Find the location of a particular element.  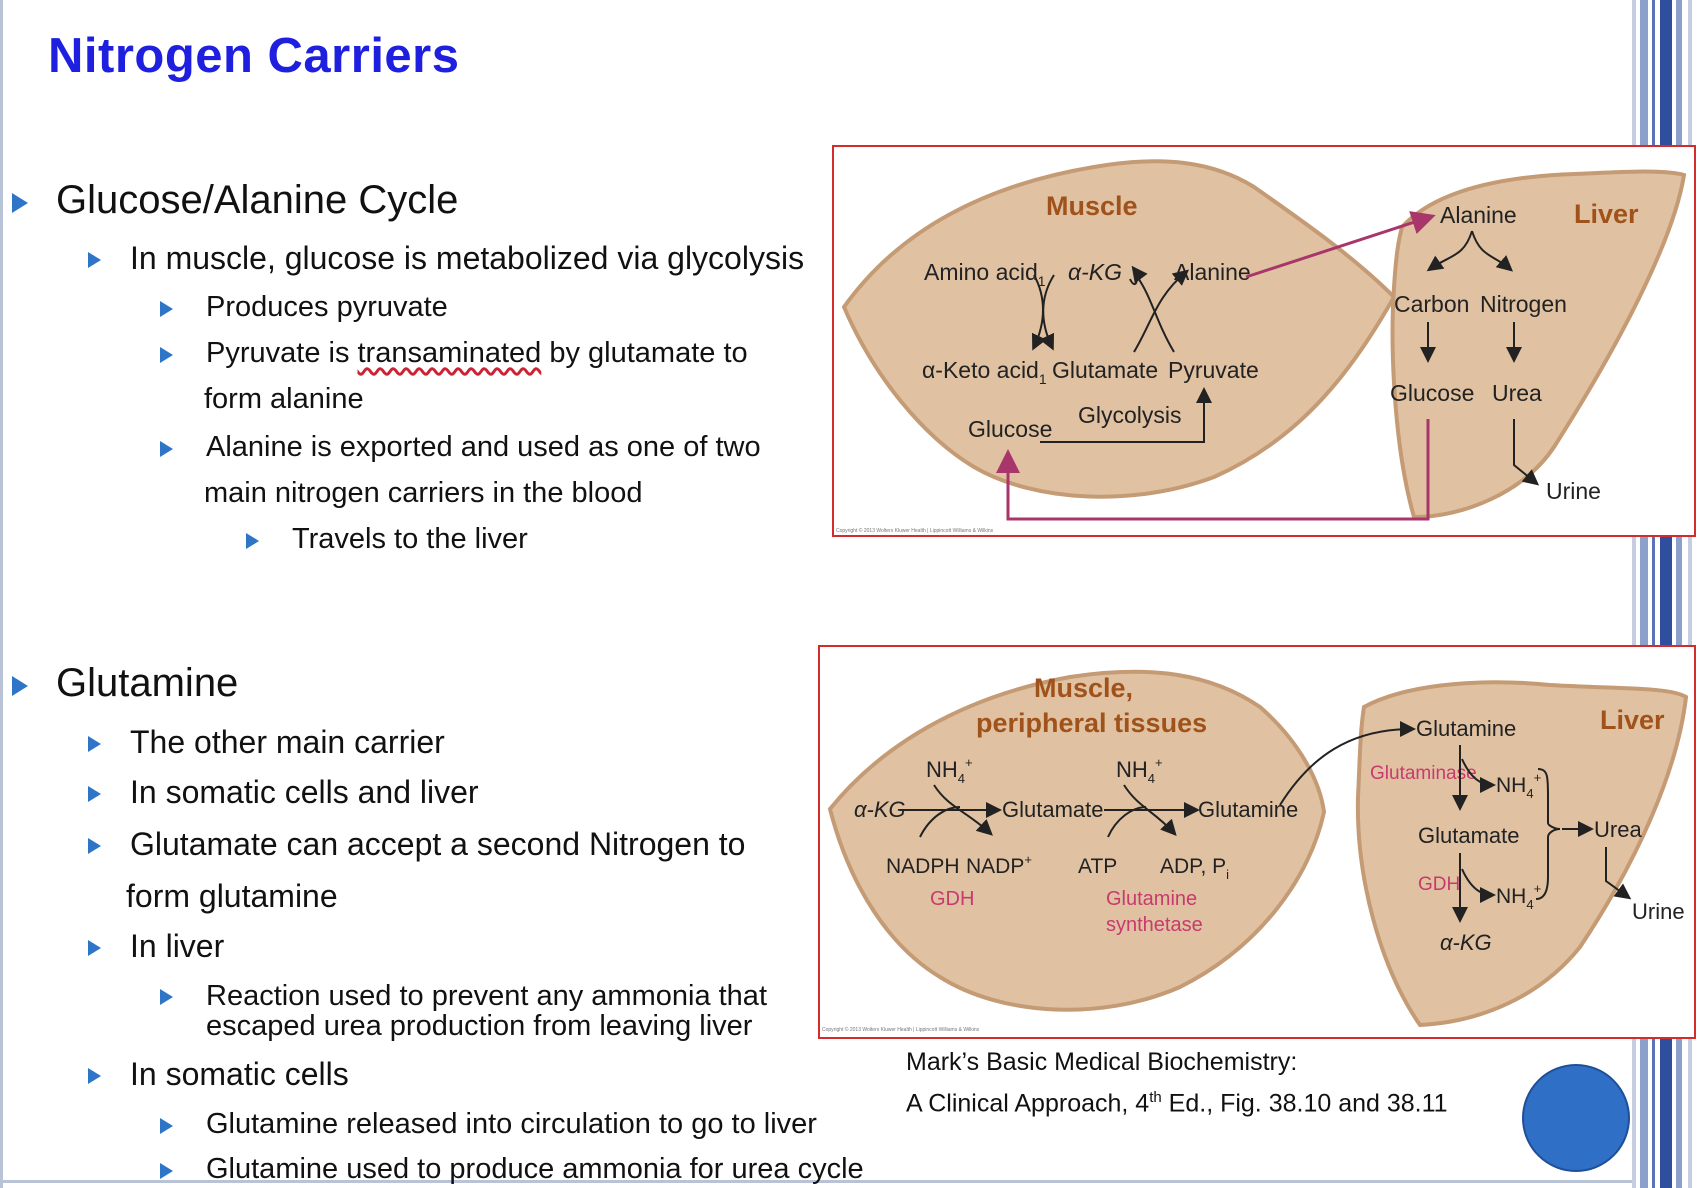

slide-title: Nitrogen Carriers is located at coordinates (254, 56).